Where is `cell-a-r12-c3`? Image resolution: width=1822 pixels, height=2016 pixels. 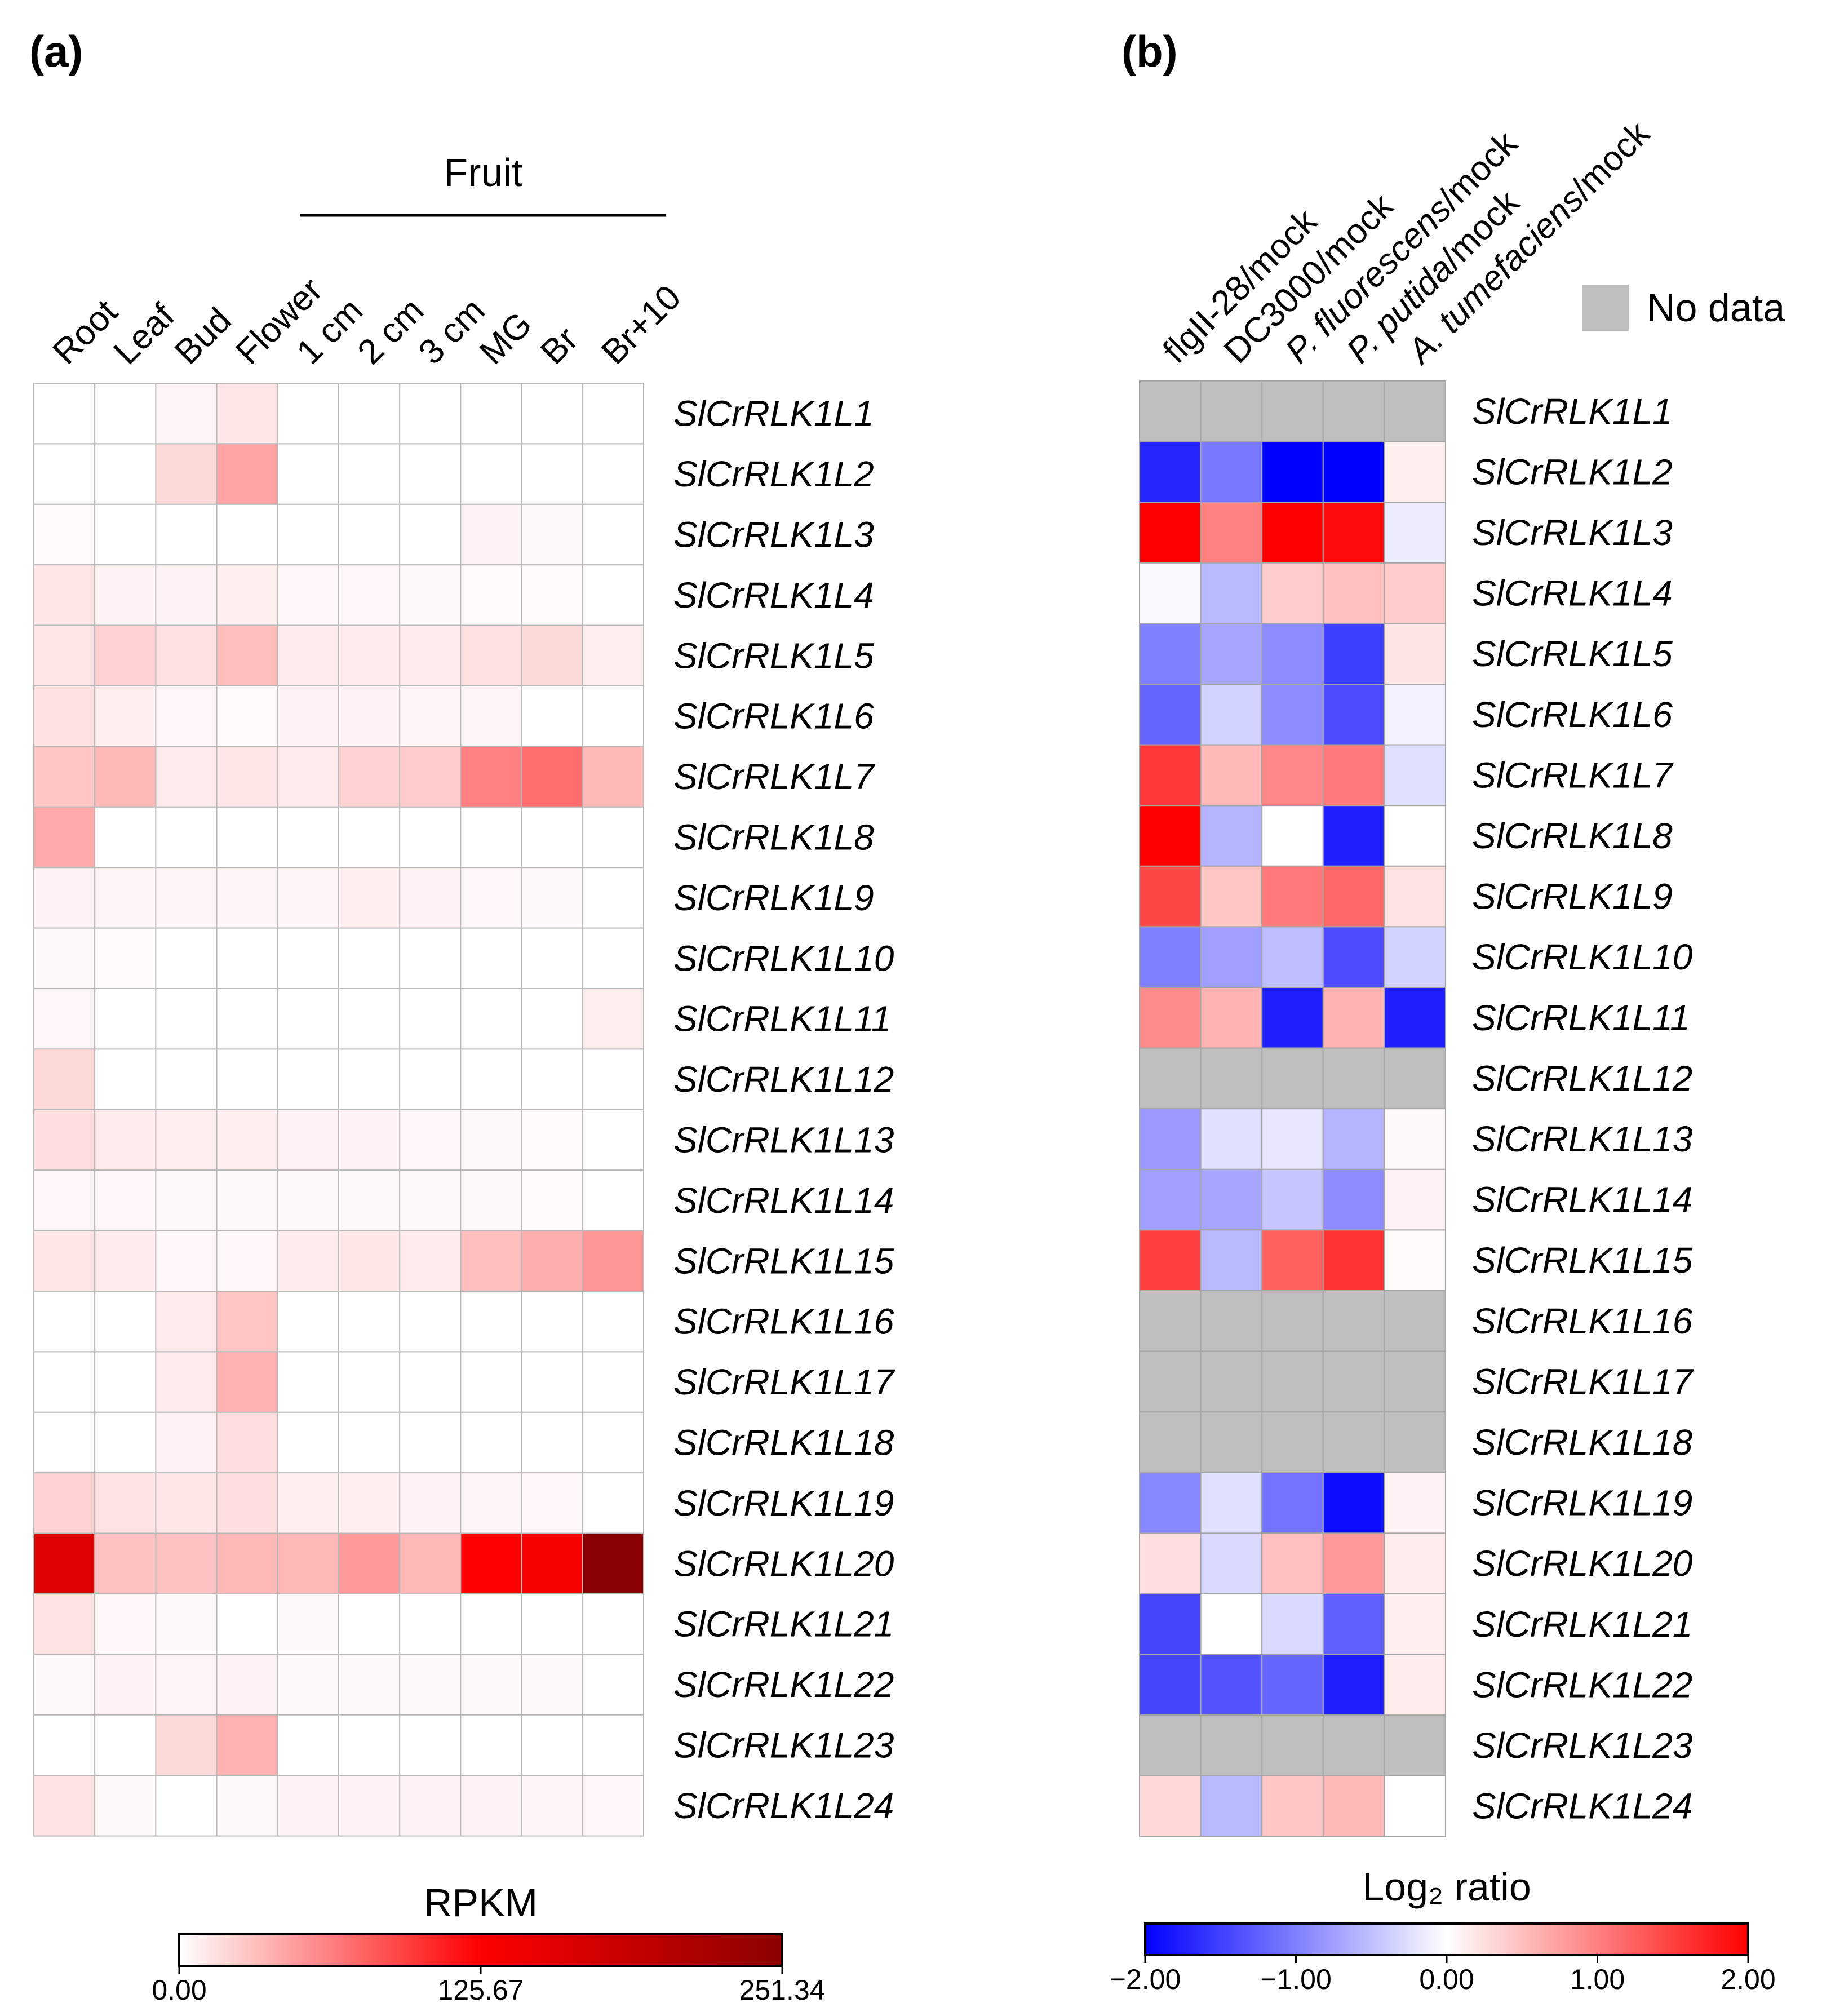 cell-a-r12-c3 is located at coordinates (186, 1079).